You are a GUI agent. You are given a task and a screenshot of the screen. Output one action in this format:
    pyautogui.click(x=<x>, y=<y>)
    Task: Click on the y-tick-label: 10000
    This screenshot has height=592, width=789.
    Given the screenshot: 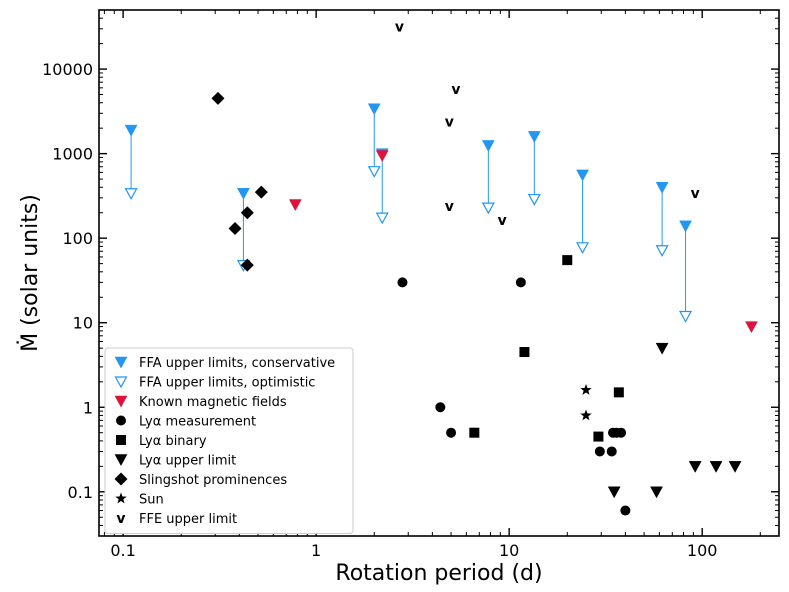 What is the action you would take?
    pyautogui.click(x=67, y=69)
    